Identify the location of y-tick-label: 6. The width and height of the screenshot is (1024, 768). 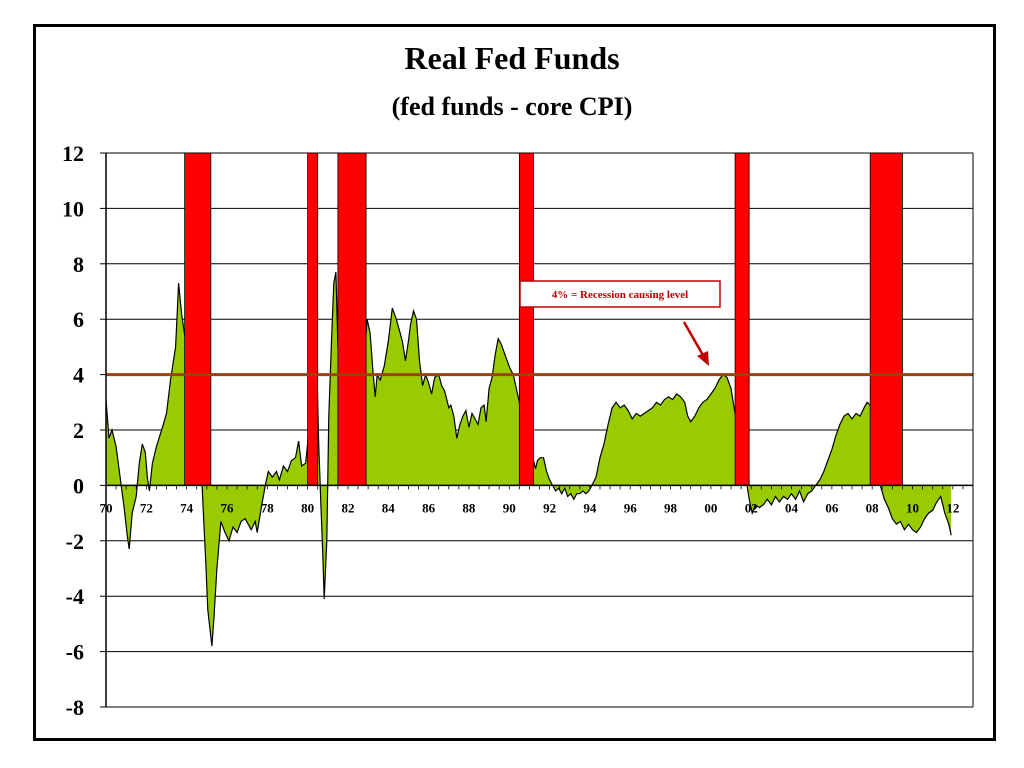
(78, 319).